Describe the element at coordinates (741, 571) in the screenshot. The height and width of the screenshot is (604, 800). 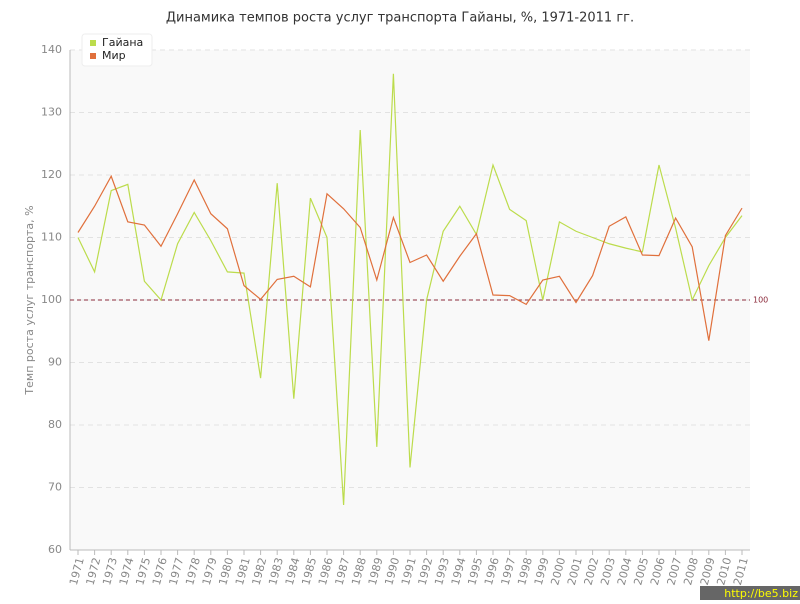
I see `x-tick-label: 2011` at that location.